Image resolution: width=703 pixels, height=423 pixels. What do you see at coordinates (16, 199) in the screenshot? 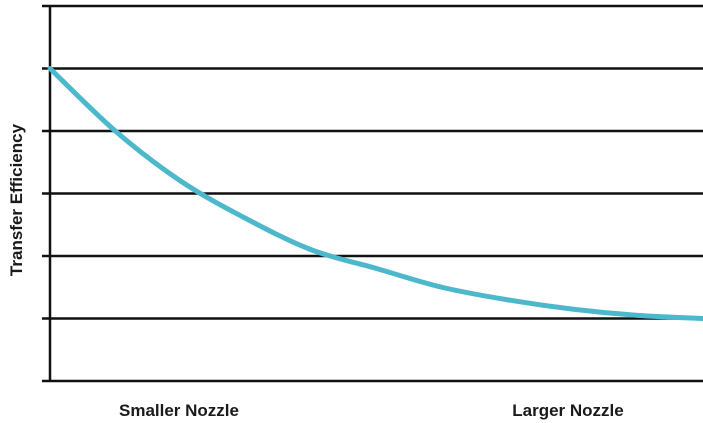
I see `y-axis-label: Transfer Efficiency` at bounding box center [16, 199].